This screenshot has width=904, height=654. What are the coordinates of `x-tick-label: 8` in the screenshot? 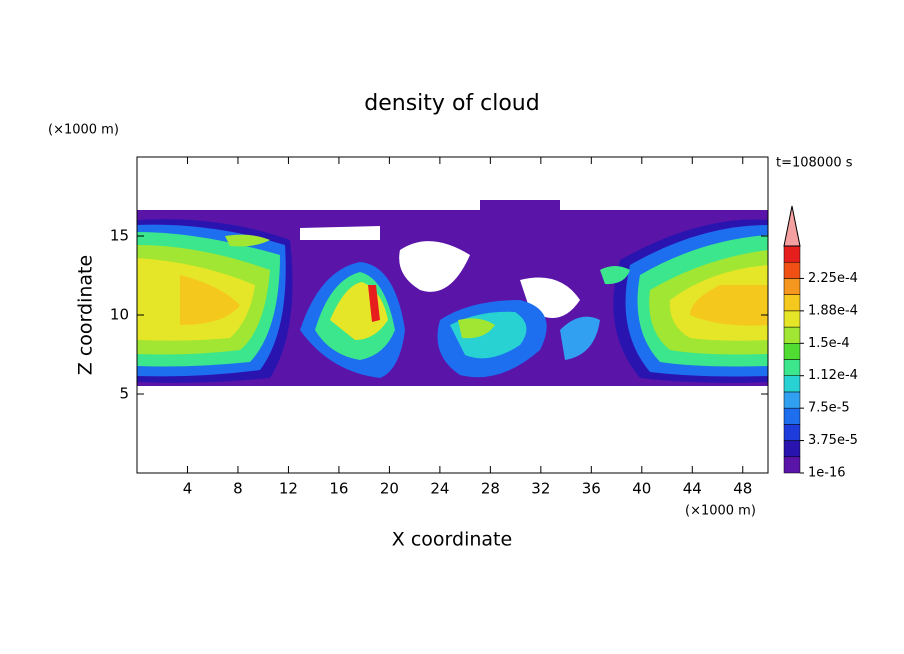 It's located at (238, 489).